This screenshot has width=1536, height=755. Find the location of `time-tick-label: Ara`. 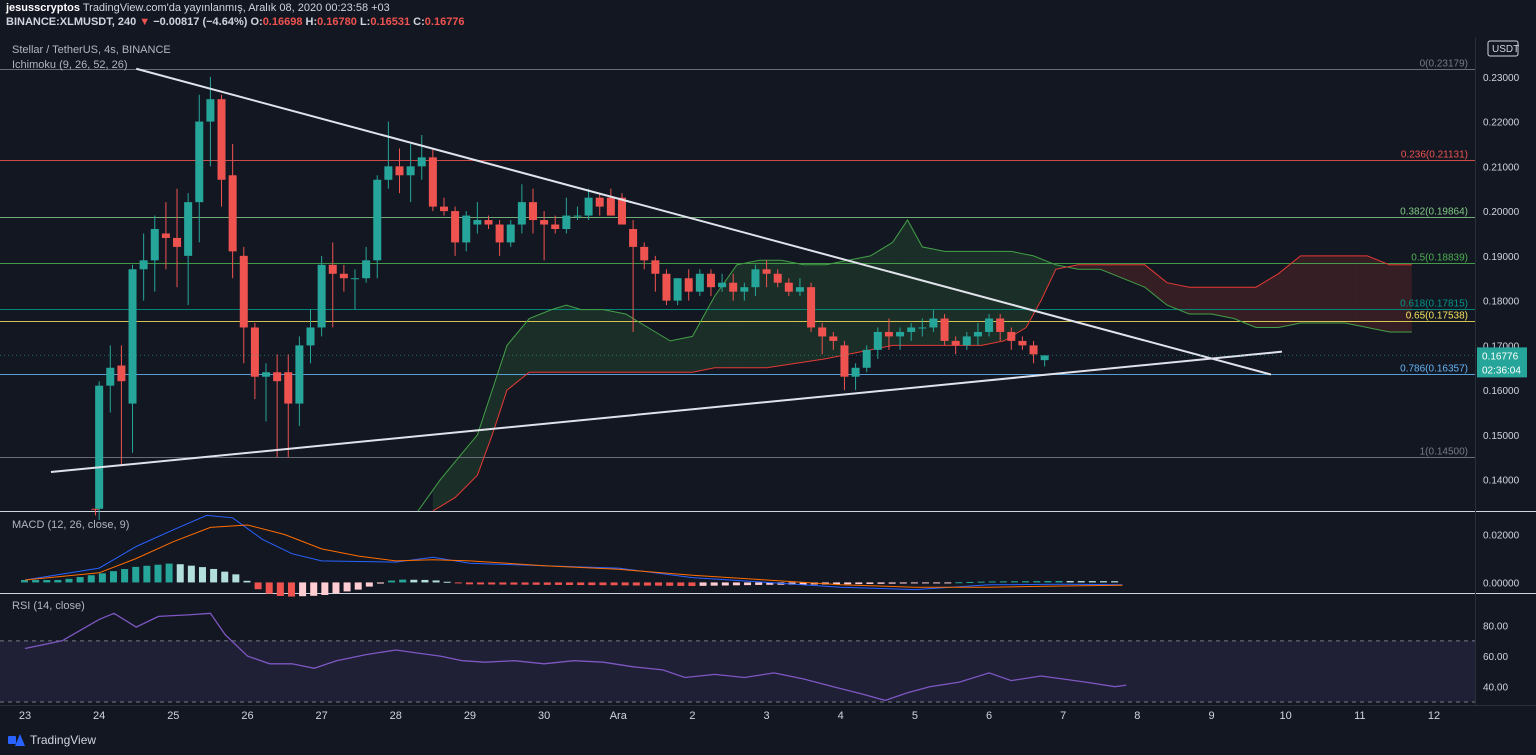

time-tick-label: Ara is located at coordinates (619, 716).